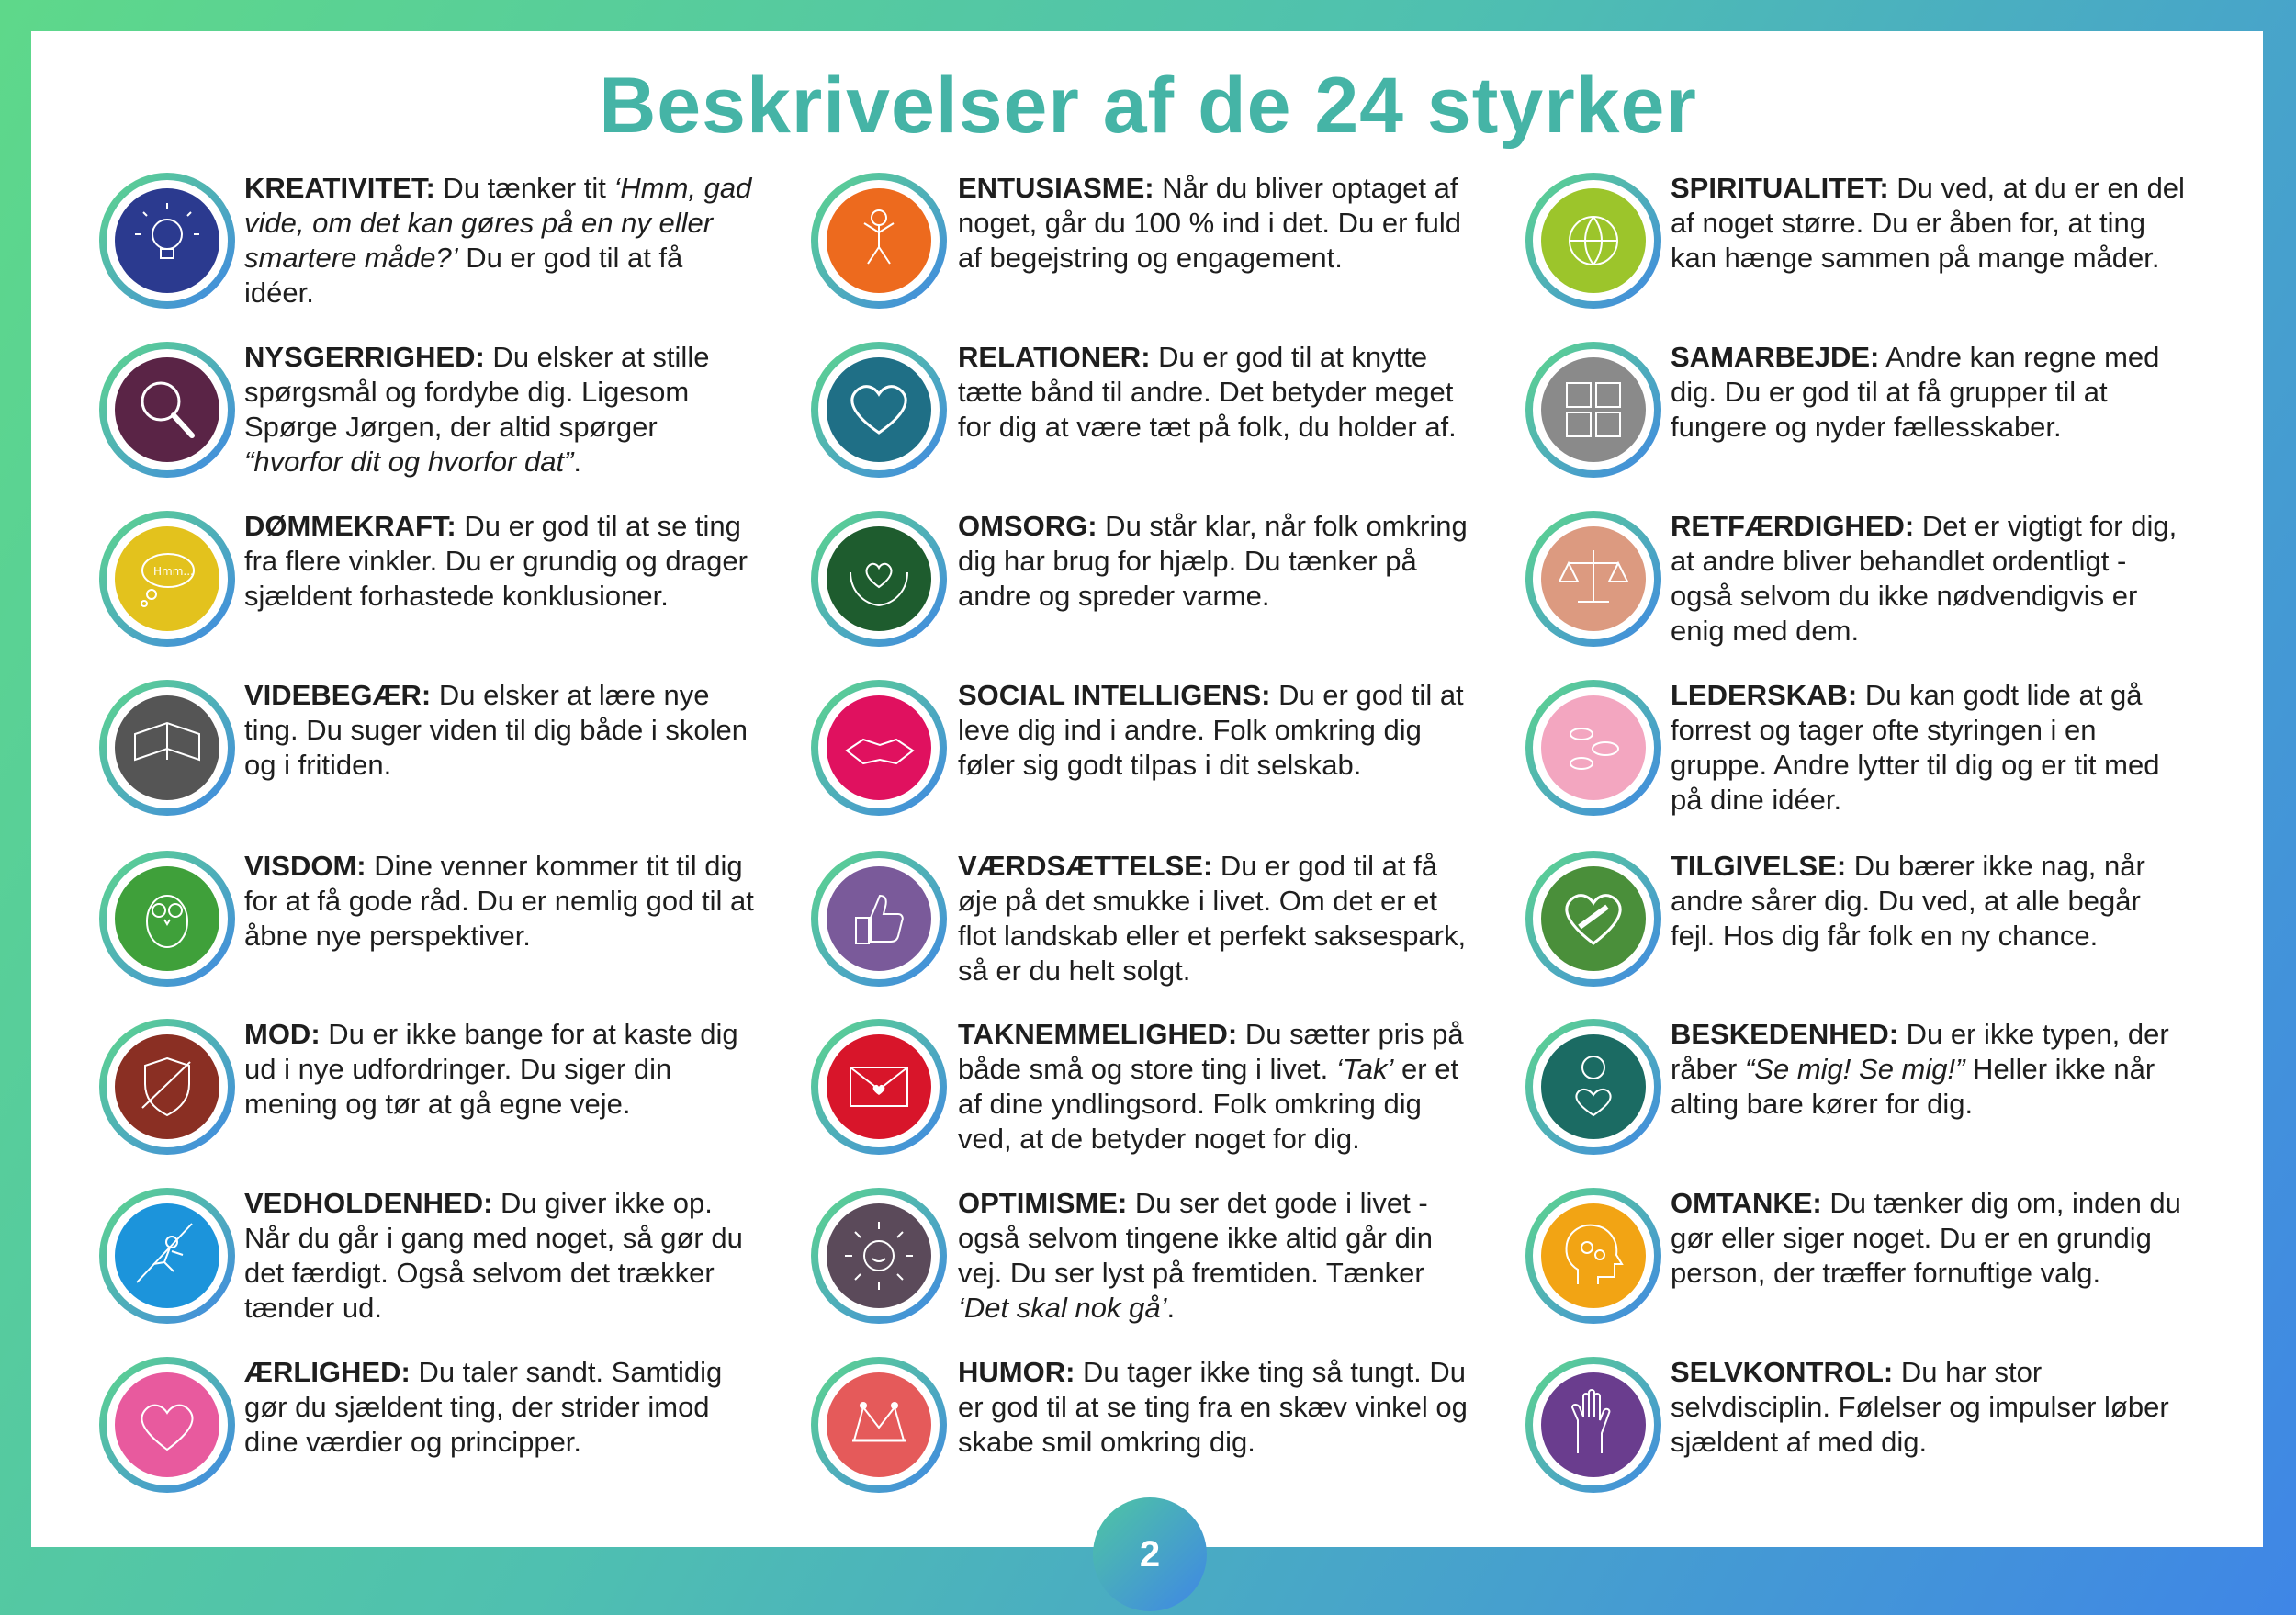 This screenshot has width=2296, height=1615. I want to click on strength-name: DØMMEKRAFT:, so click(350, 526).